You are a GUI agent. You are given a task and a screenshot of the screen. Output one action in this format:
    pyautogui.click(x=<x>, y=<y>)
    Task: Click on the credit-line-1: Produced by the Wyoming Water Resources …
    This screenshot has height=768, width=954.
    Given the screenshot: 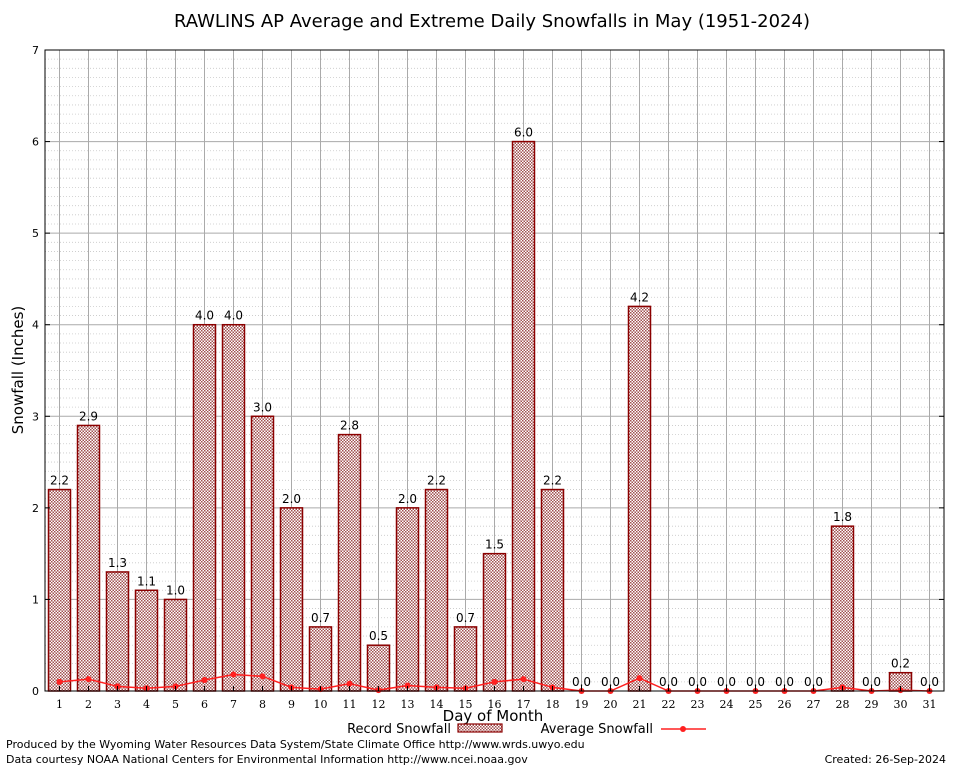 What is the action you would take?
    pyautogui.click(x=295, y=744)
    